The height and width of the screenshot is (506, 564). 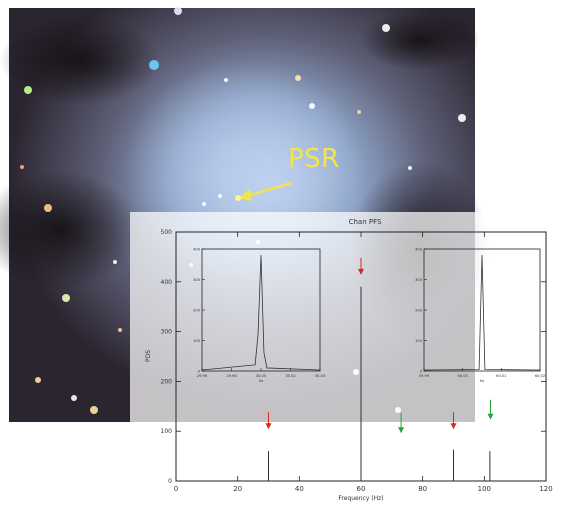 I want to click on inset-x-tick-label: 30.02, so click(x=290, y=376).